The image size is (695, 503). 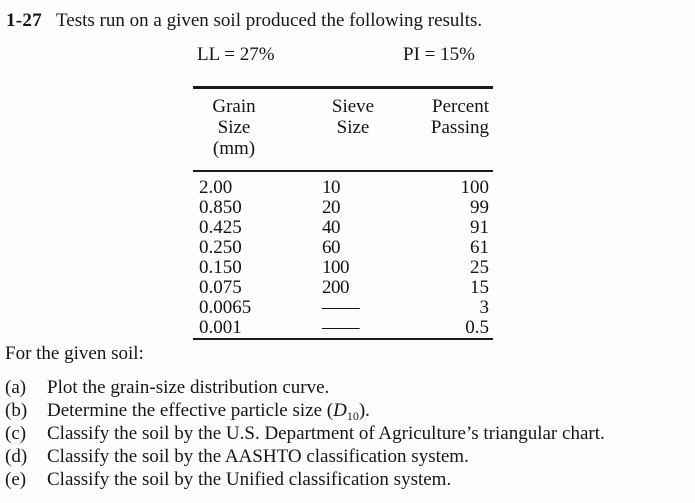 I want to click on percent-passing-cell: 100, so click(x=475, y=187).